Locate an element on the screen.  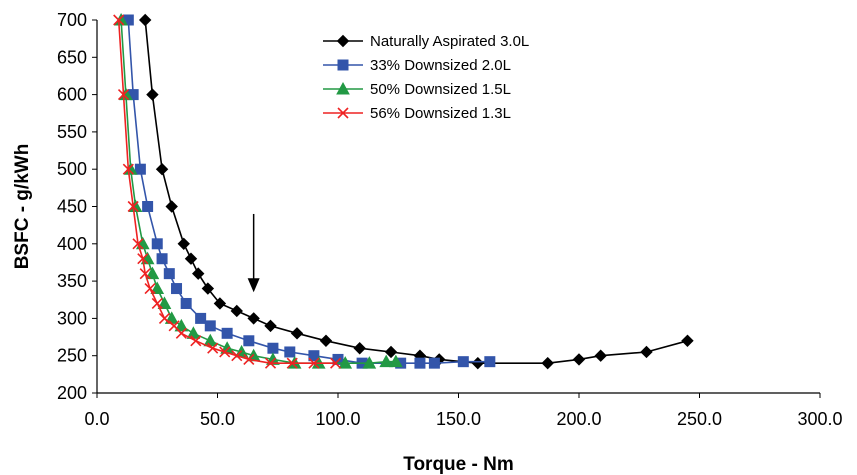
x-axis-title: Torque - Nm is located at coordinates (458, 464).